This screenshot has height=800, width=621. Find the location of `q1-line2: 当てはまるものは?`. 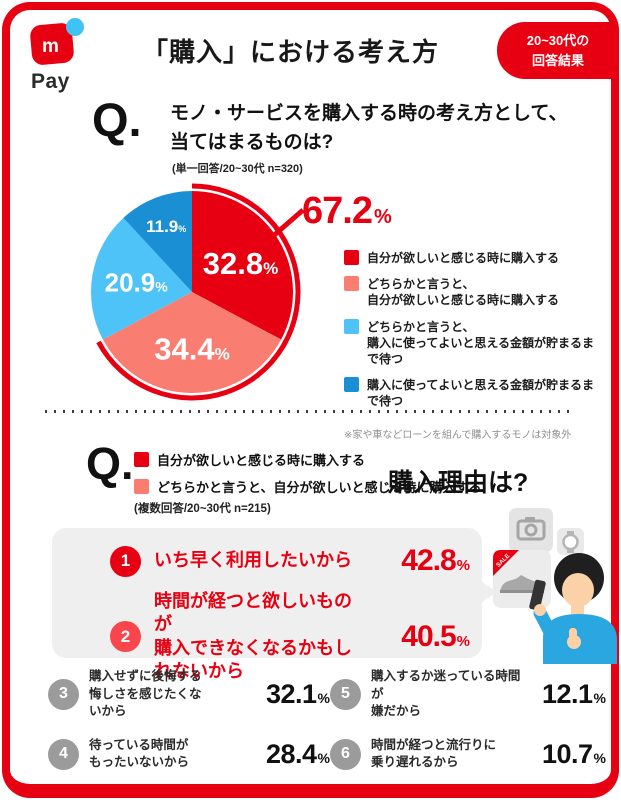

q1-line2: 当てはまるものは? is located at coordinates (252, 142).